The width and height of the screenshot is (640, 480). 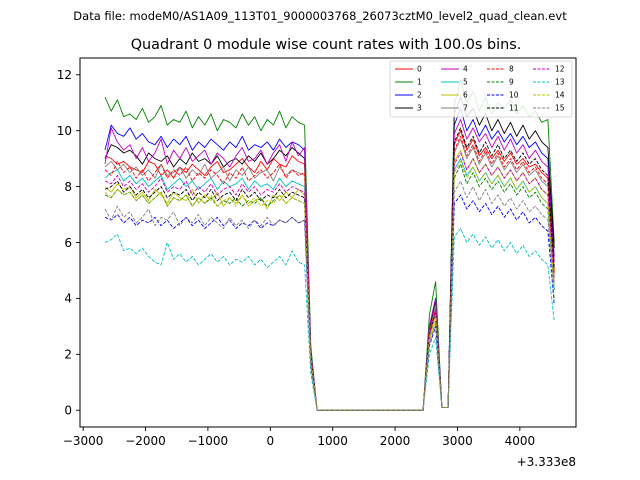 I want to click on y-tick-label: 8, so click(x=68, y=187).